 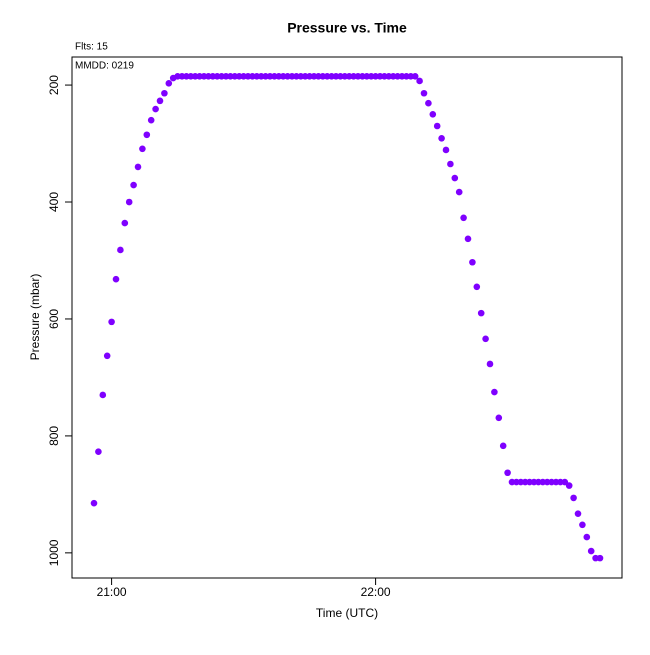 I want to click on x-tick-label: 21:00, so click(x=112, y=592).